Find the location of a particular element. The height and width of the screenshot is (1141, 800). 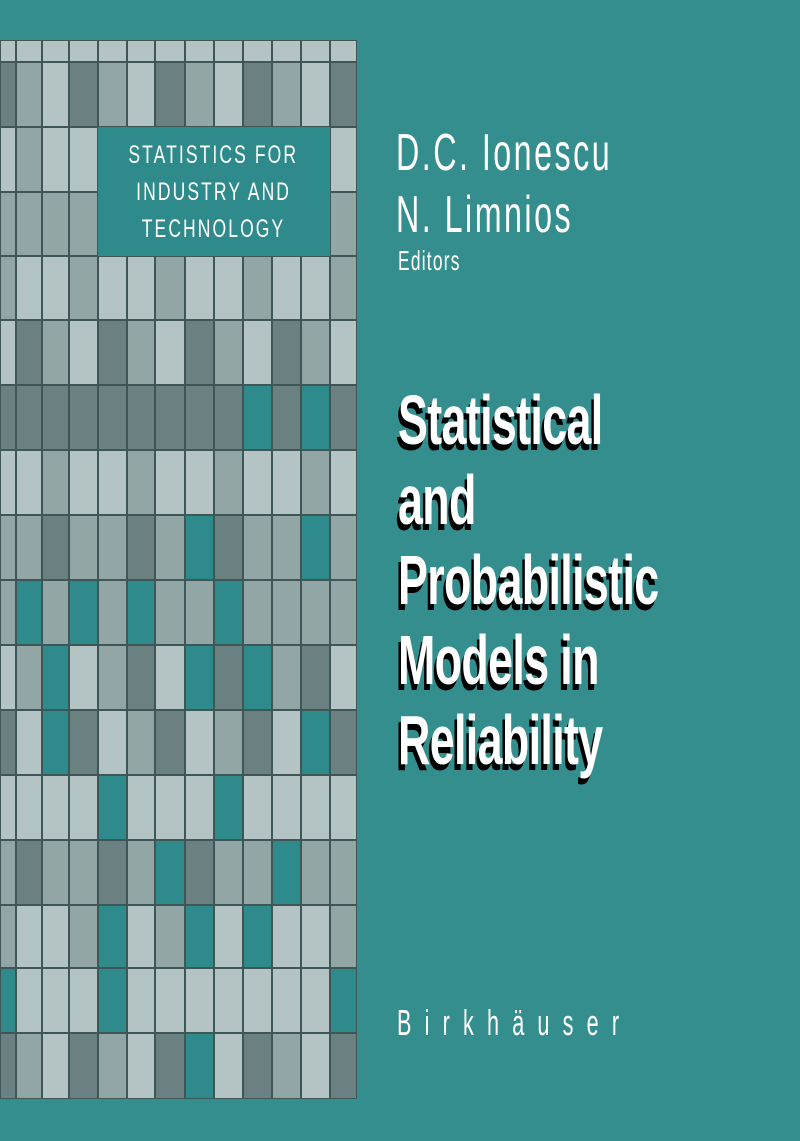

author-name: N. Limnios is located at coordinates (485, 215).